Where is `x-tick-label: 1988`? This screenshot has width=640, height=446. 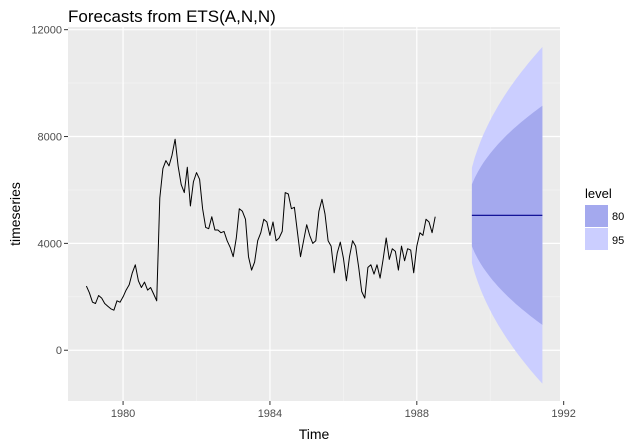
x-tick-label: 1988 is located at coordinates (417, 414).